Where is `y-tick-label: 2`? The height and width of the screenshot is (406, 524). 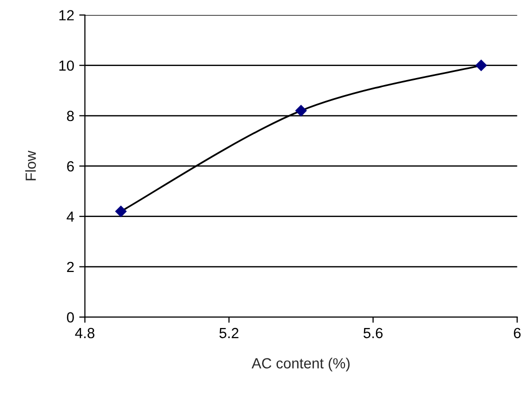 y-tick-label: 2 is located at coordinates (70, 267).